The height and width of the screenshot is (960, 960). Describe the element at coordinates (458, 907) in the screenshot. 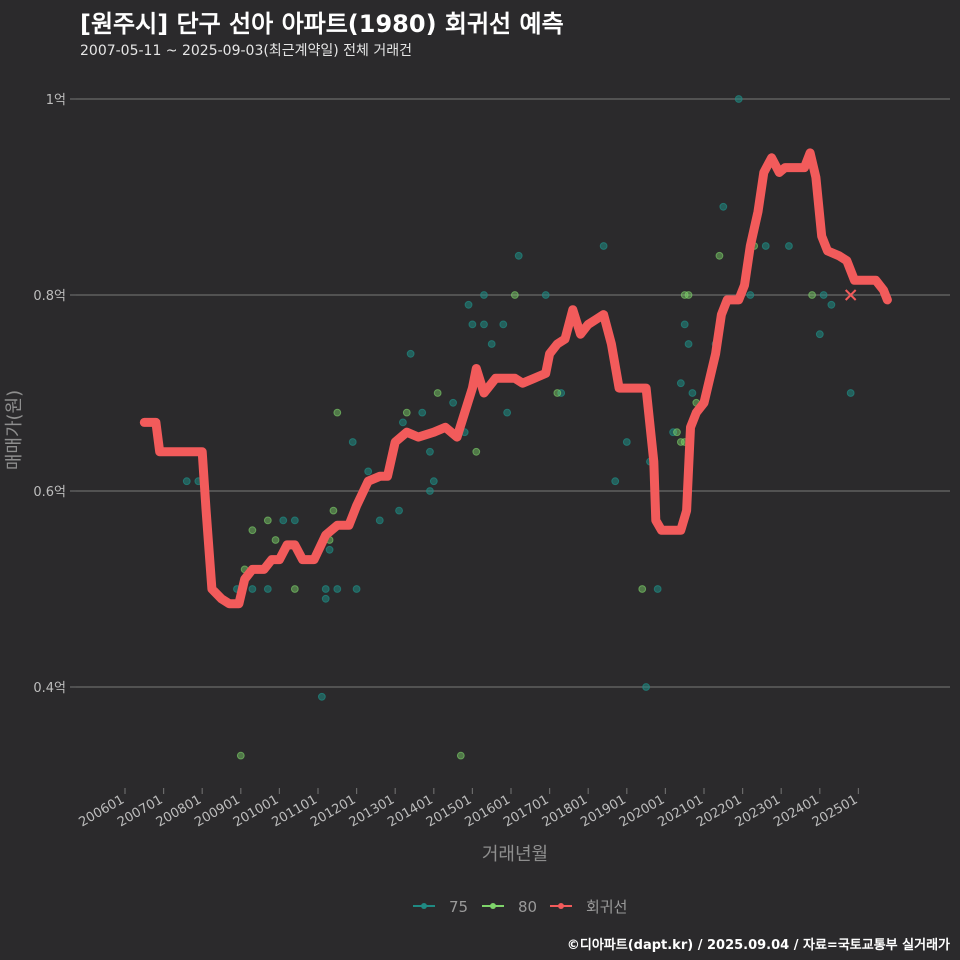

I see `legend-label: 75` at that location.